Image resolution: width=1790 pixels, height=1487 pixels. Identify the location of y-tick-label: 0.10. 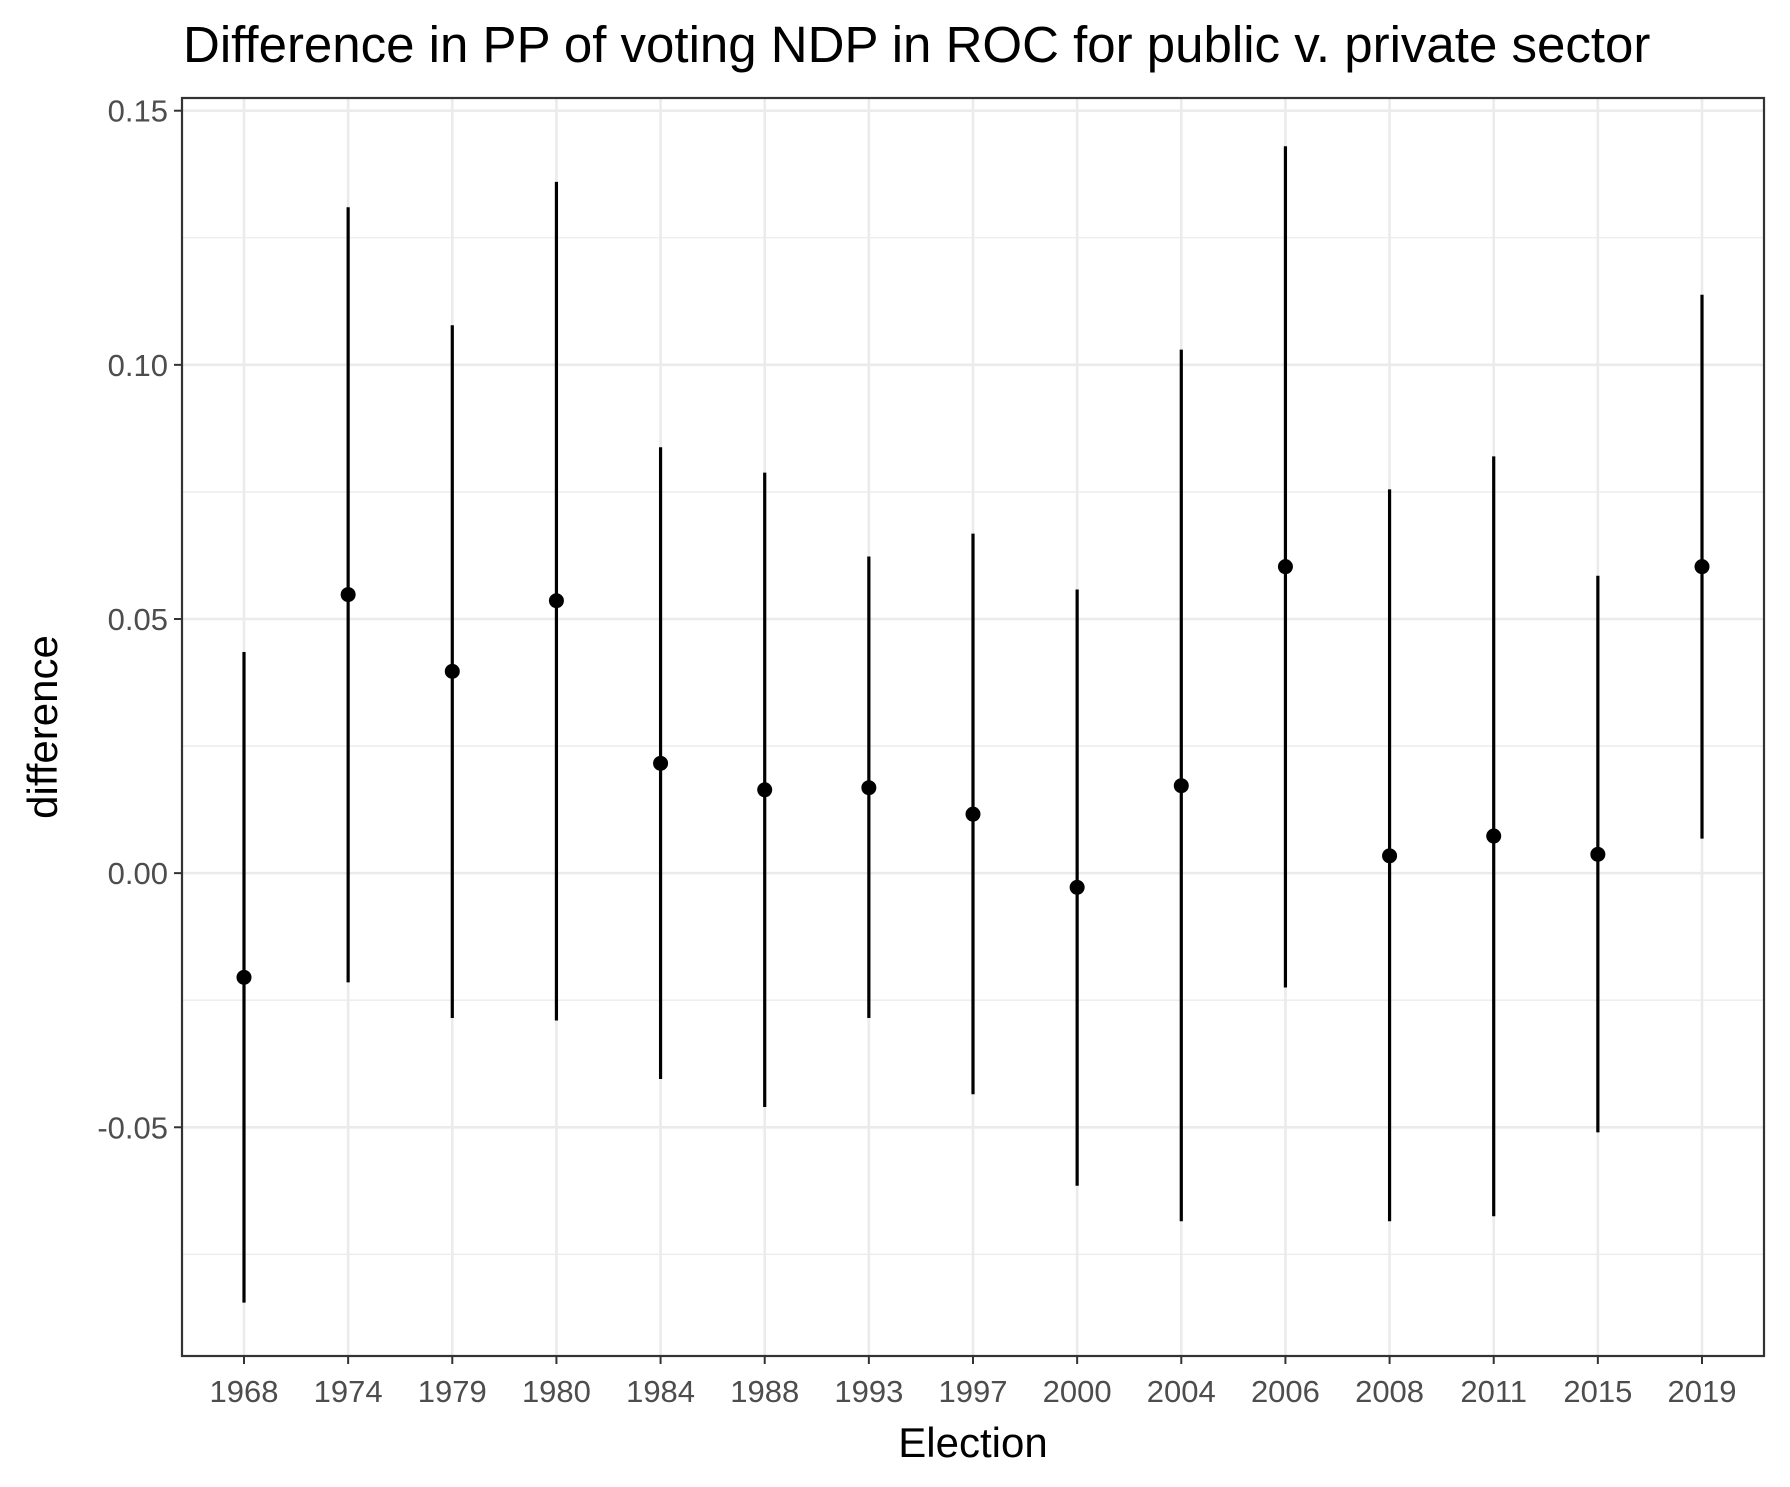
(138, 365).